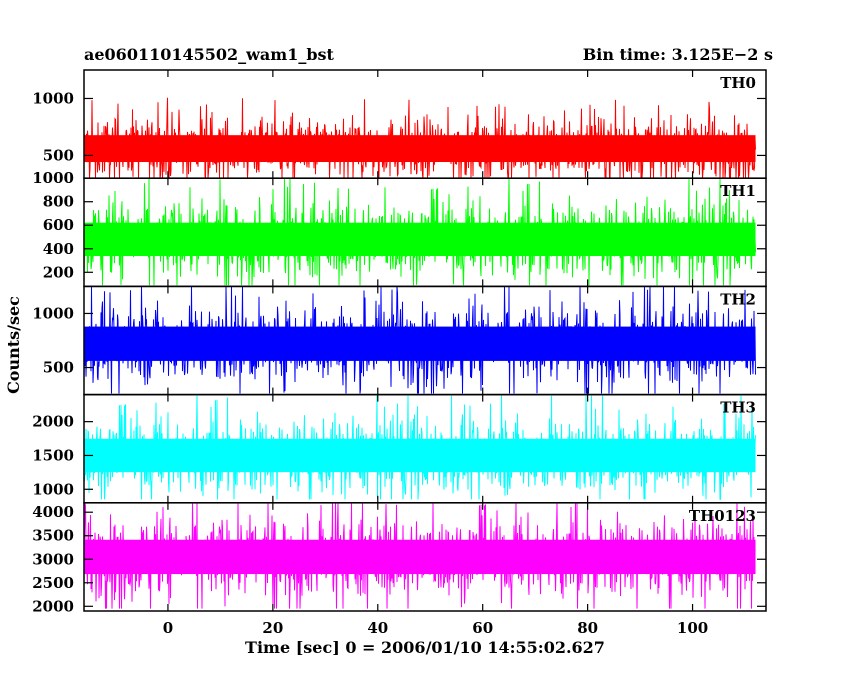 The image size is (850, 680). I want to click on series-band-th1, so click(420, 239).